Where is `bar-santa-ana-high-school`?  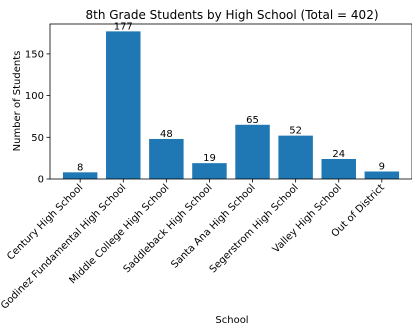 bar-santa-ana-high-school is located at coordinates (252, 151).